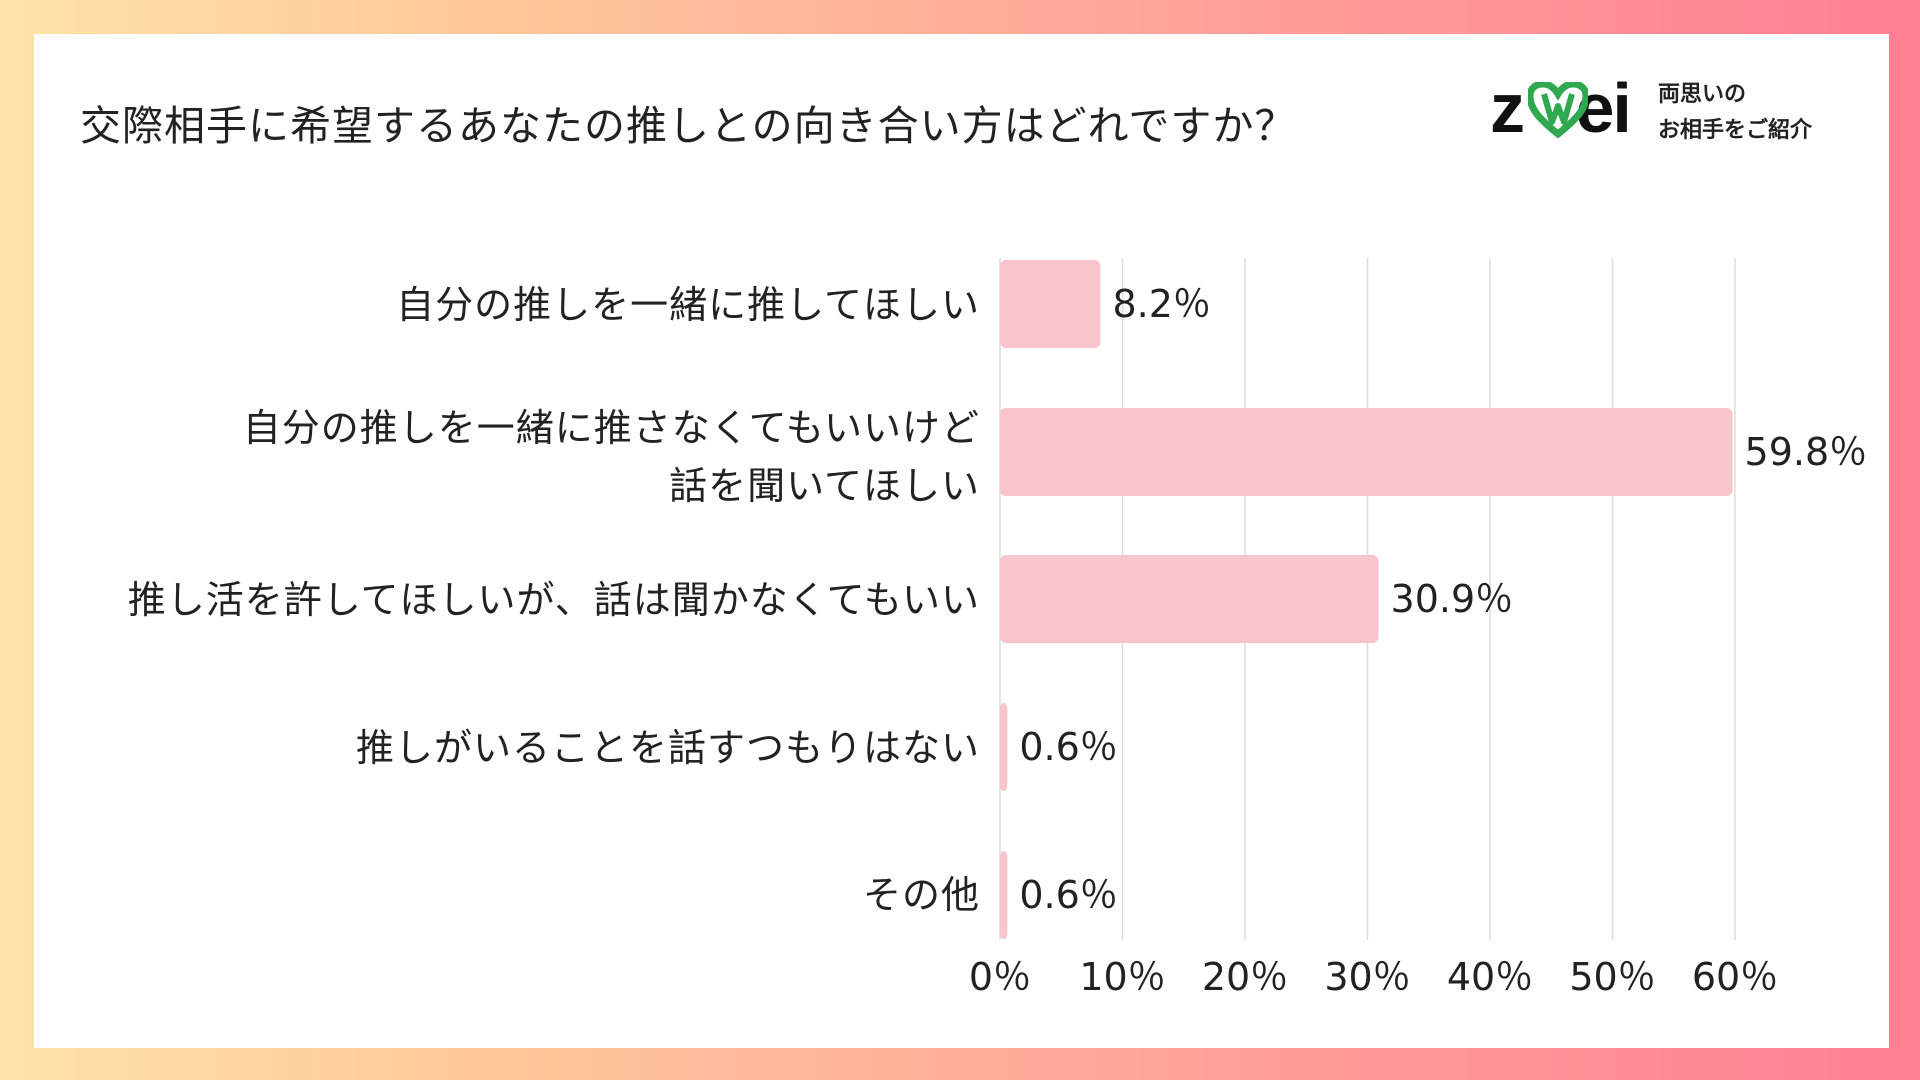  Describe the element at coordinates (1758, 112) in the screenshot. I see `logo-tagline: 両思いの お相手をご紹介` at that location.